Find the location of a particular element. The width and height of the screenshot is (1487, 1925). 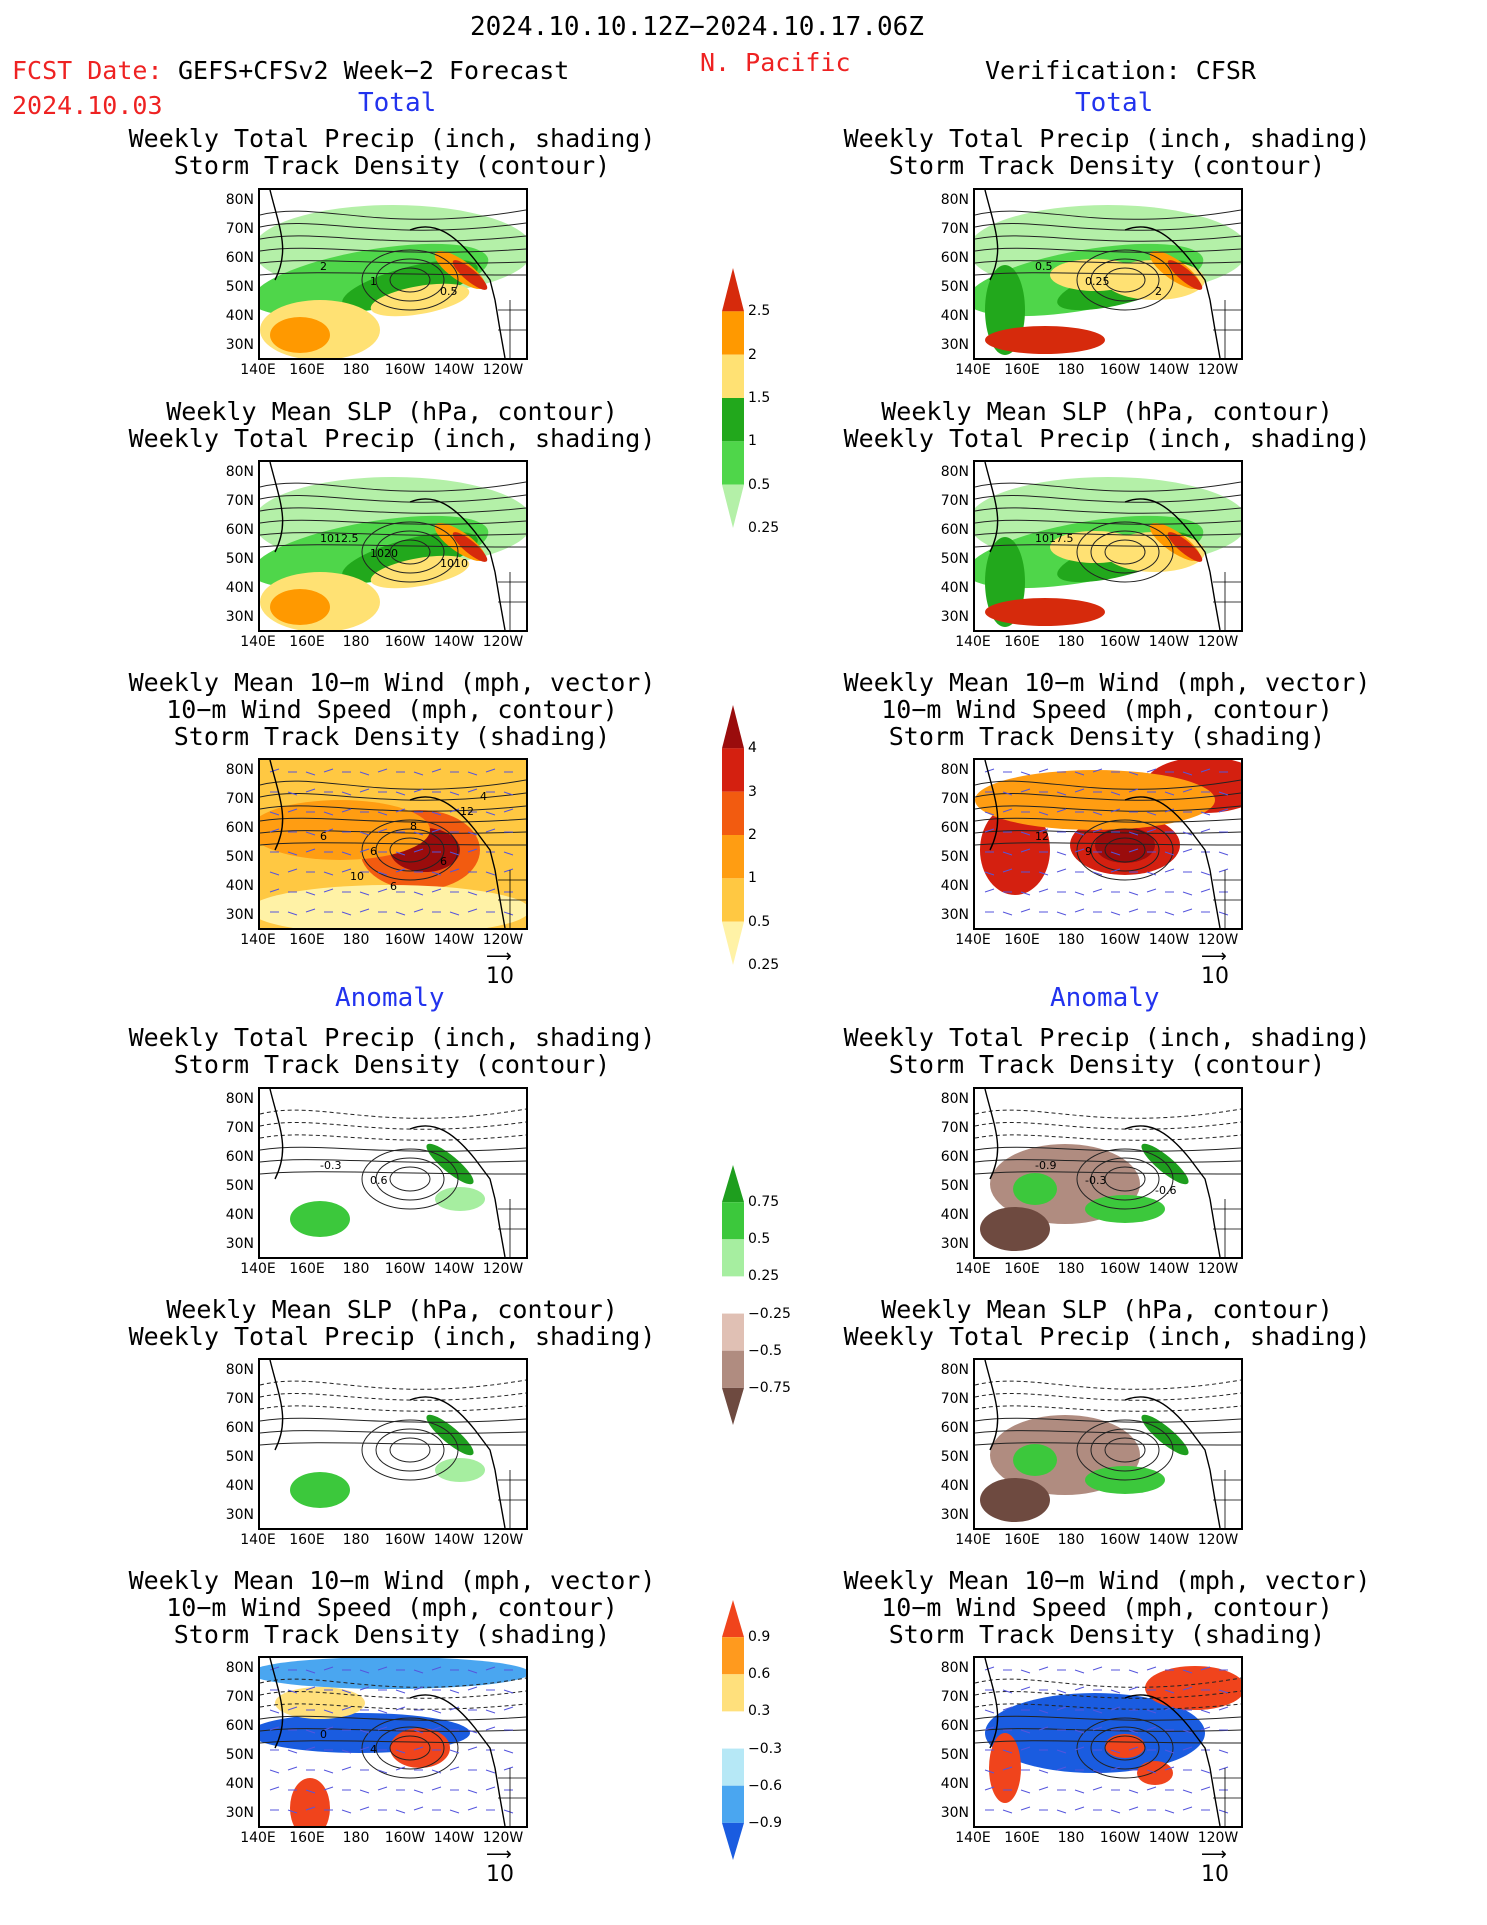

period-title: 2024.10.10.12Z−2024.10.17.06Z is located at coordinates (697, 27).